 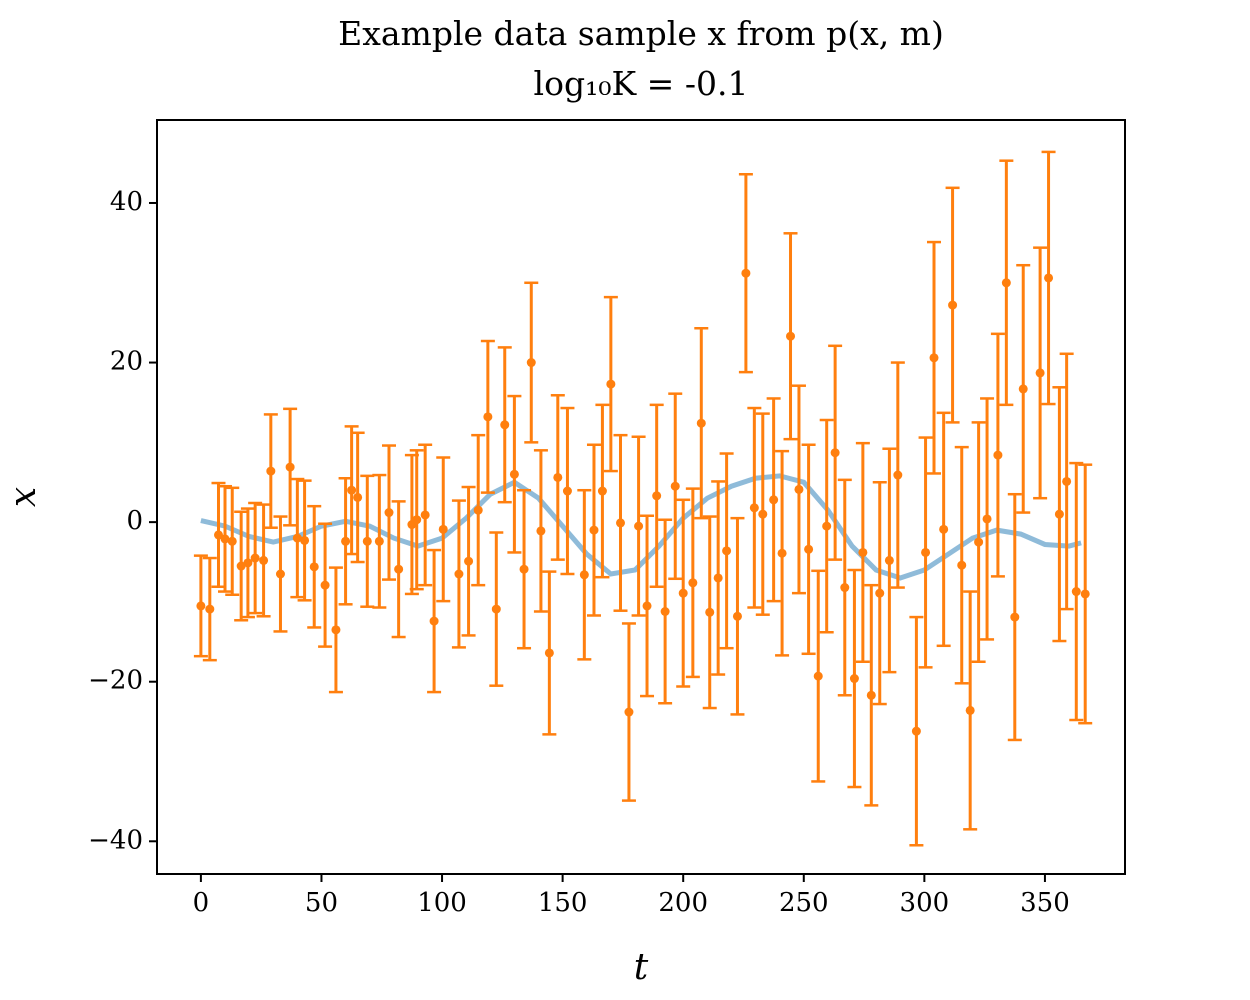 I want to click on x-tick-label: 50, so click(x=321, y=903).